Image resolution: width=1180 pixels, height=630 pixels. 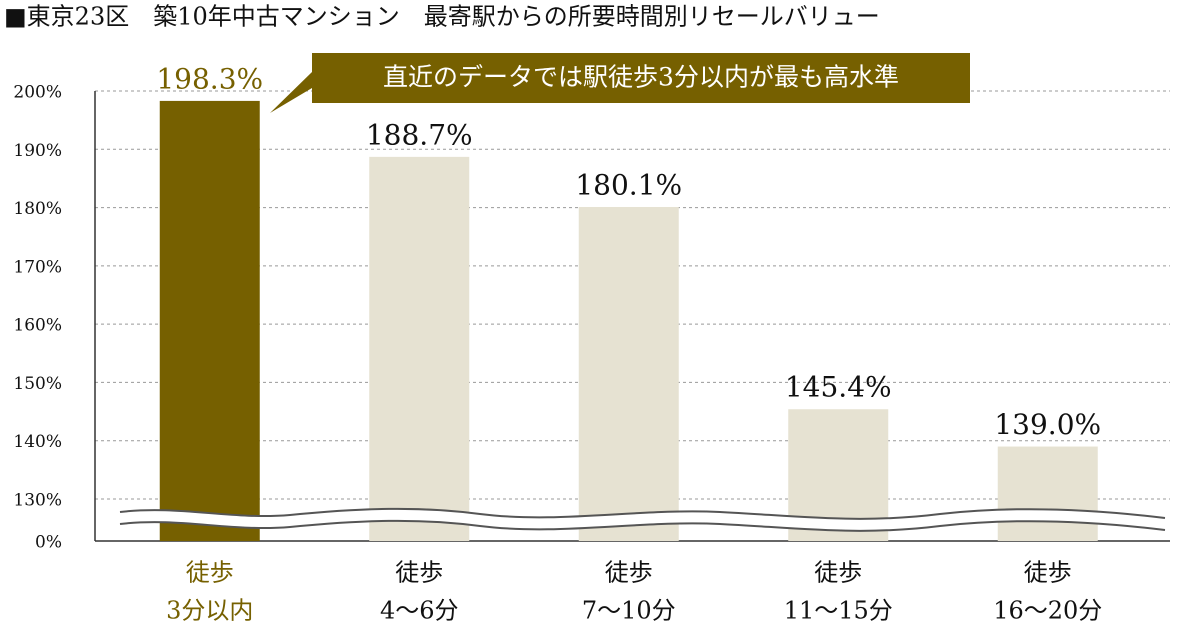 What do you see at coordinates (419, 611) in the screenshot?
I see `x-tick-label: 4～6分` at bounding box center [419, 611].